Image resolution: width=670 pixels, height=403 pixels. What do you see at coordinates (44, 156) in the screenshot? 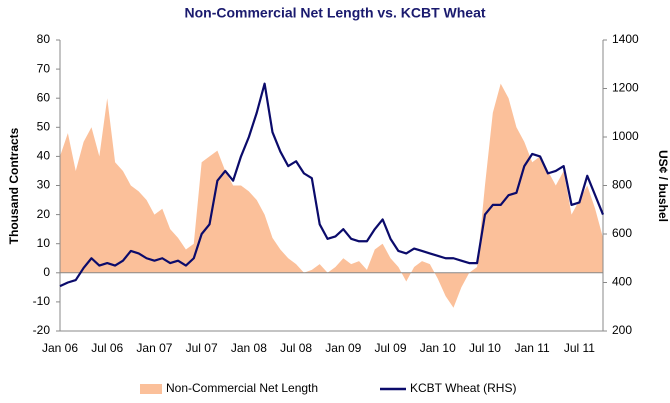
I see `y-tick-label: 40` at bounding box center [44, 156].